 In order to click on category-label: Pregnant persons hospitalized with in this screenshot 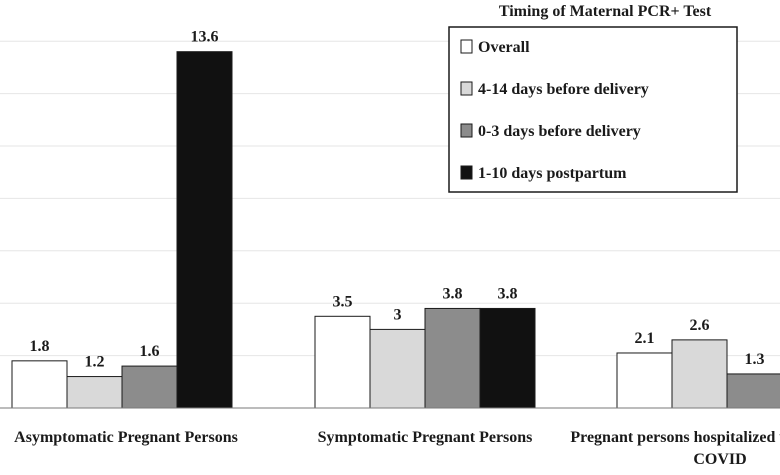, I will do `click(675, 437)`.